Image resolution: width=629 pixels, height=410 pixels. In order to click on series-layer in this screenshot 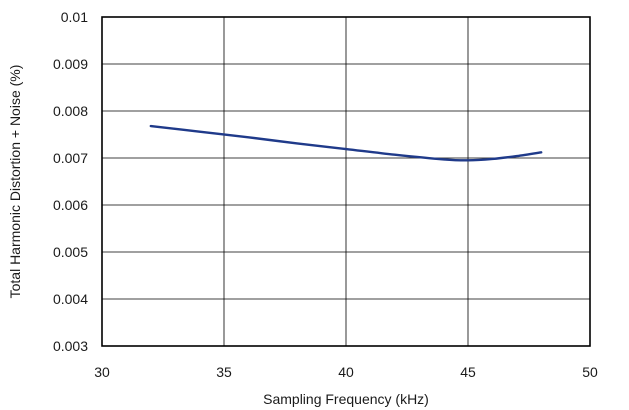, I will do `click(346, 143)`.